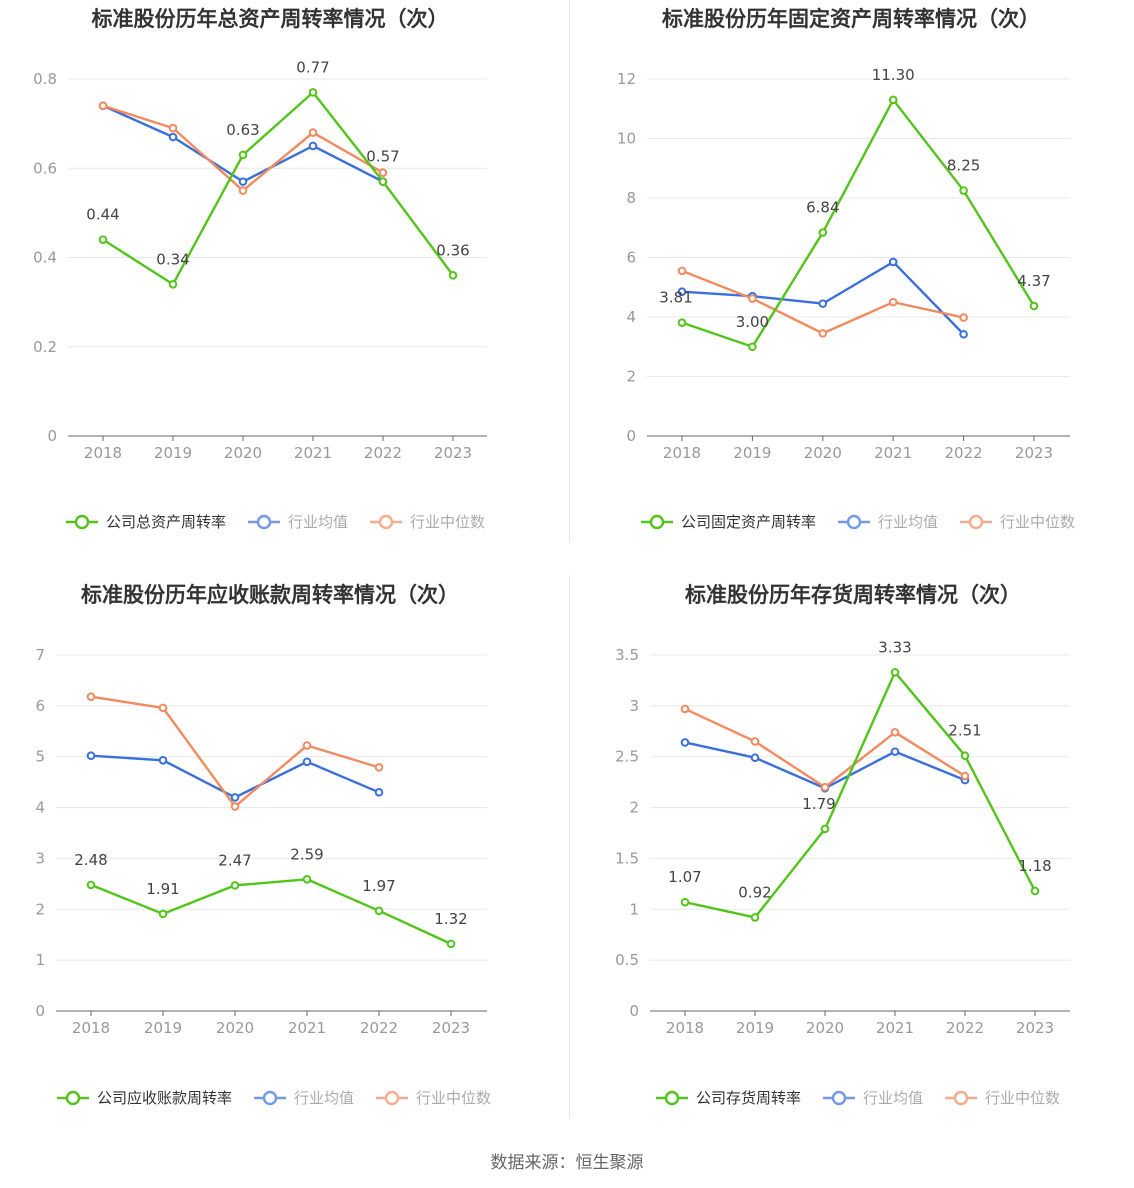 This screenshot has width=1134, height=1188. Describe the element at coordinates (851, 19) in the screenshot. I see `chart-title: 标准股份历年固定资产周转率情况（次）` at that location.